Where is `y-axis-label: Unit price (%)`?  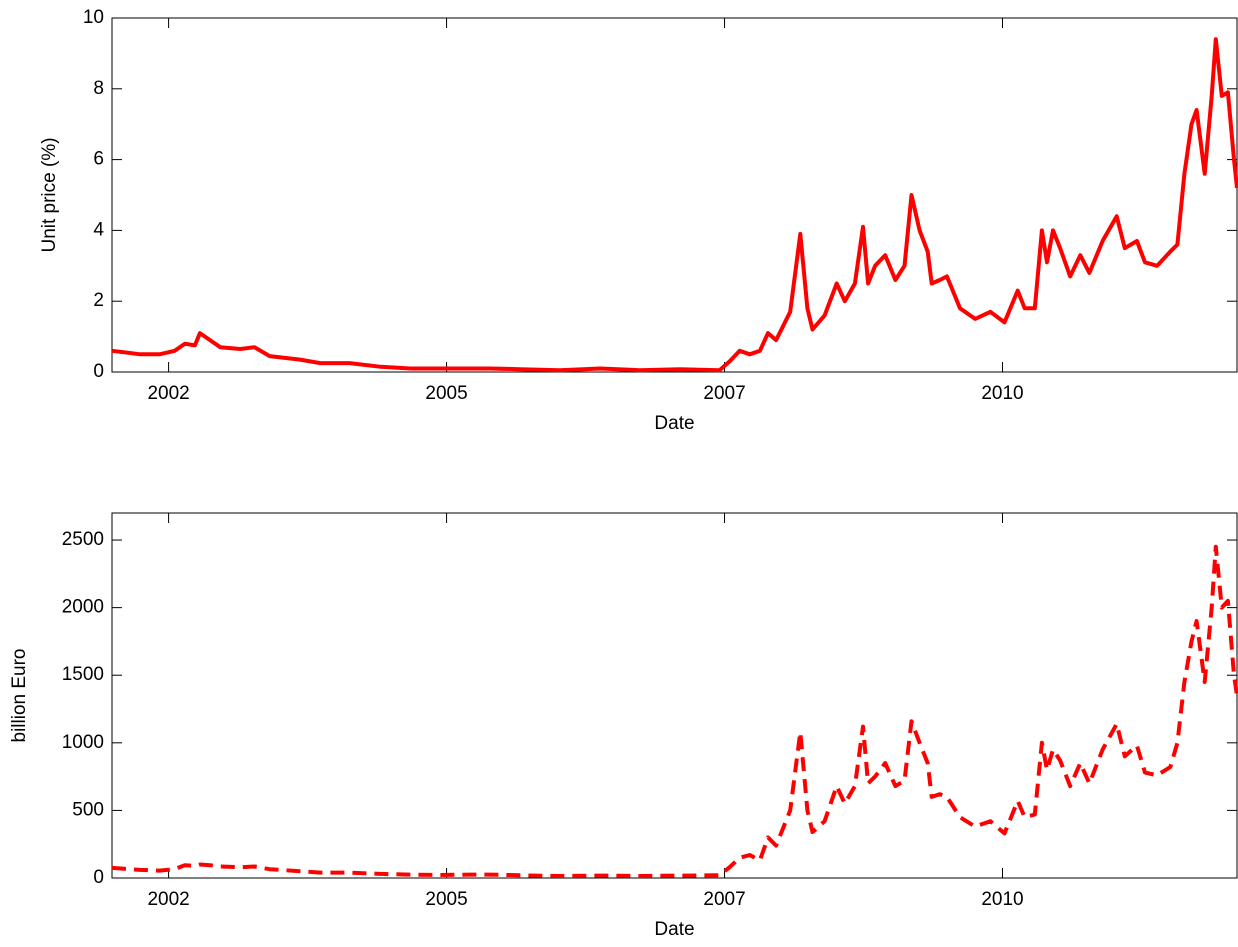 y-axis-label: Unit price (%) is located at coordinates (49, 194).